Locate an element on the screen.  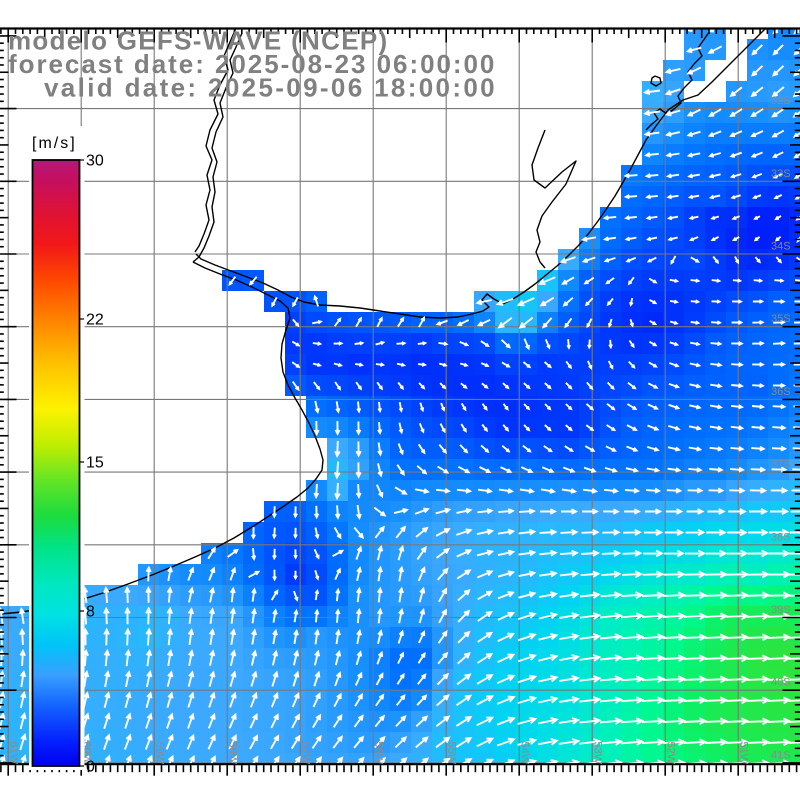
svg-text: 0 is located at coordinates (90, 767).